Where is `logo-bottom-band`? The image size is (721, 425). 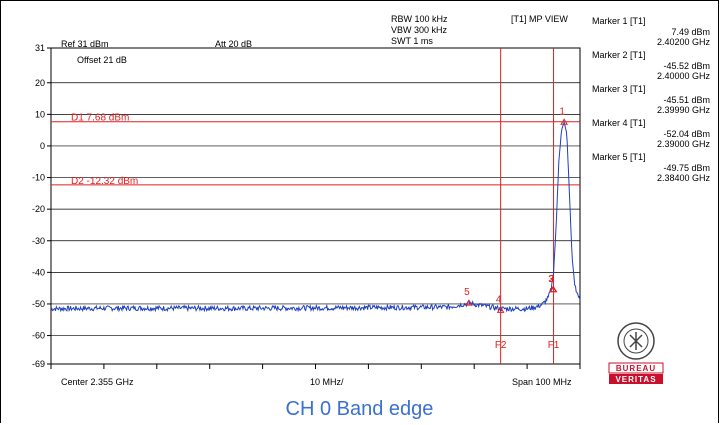
logo-bottom-band is located at coordinates (636, 379).